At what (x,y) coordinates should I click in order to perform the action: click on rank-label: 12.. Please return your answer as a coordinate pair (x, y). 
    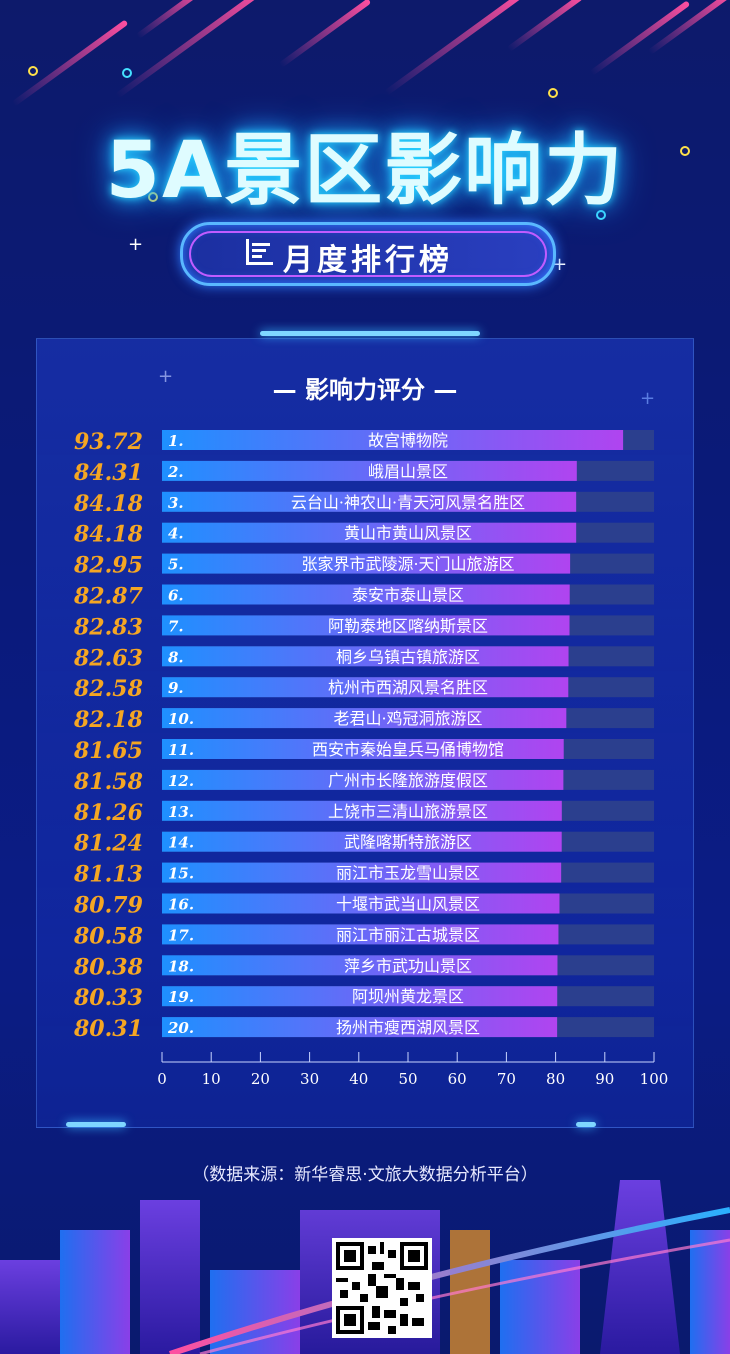
    Looking at the image, I should click on (181, 781).